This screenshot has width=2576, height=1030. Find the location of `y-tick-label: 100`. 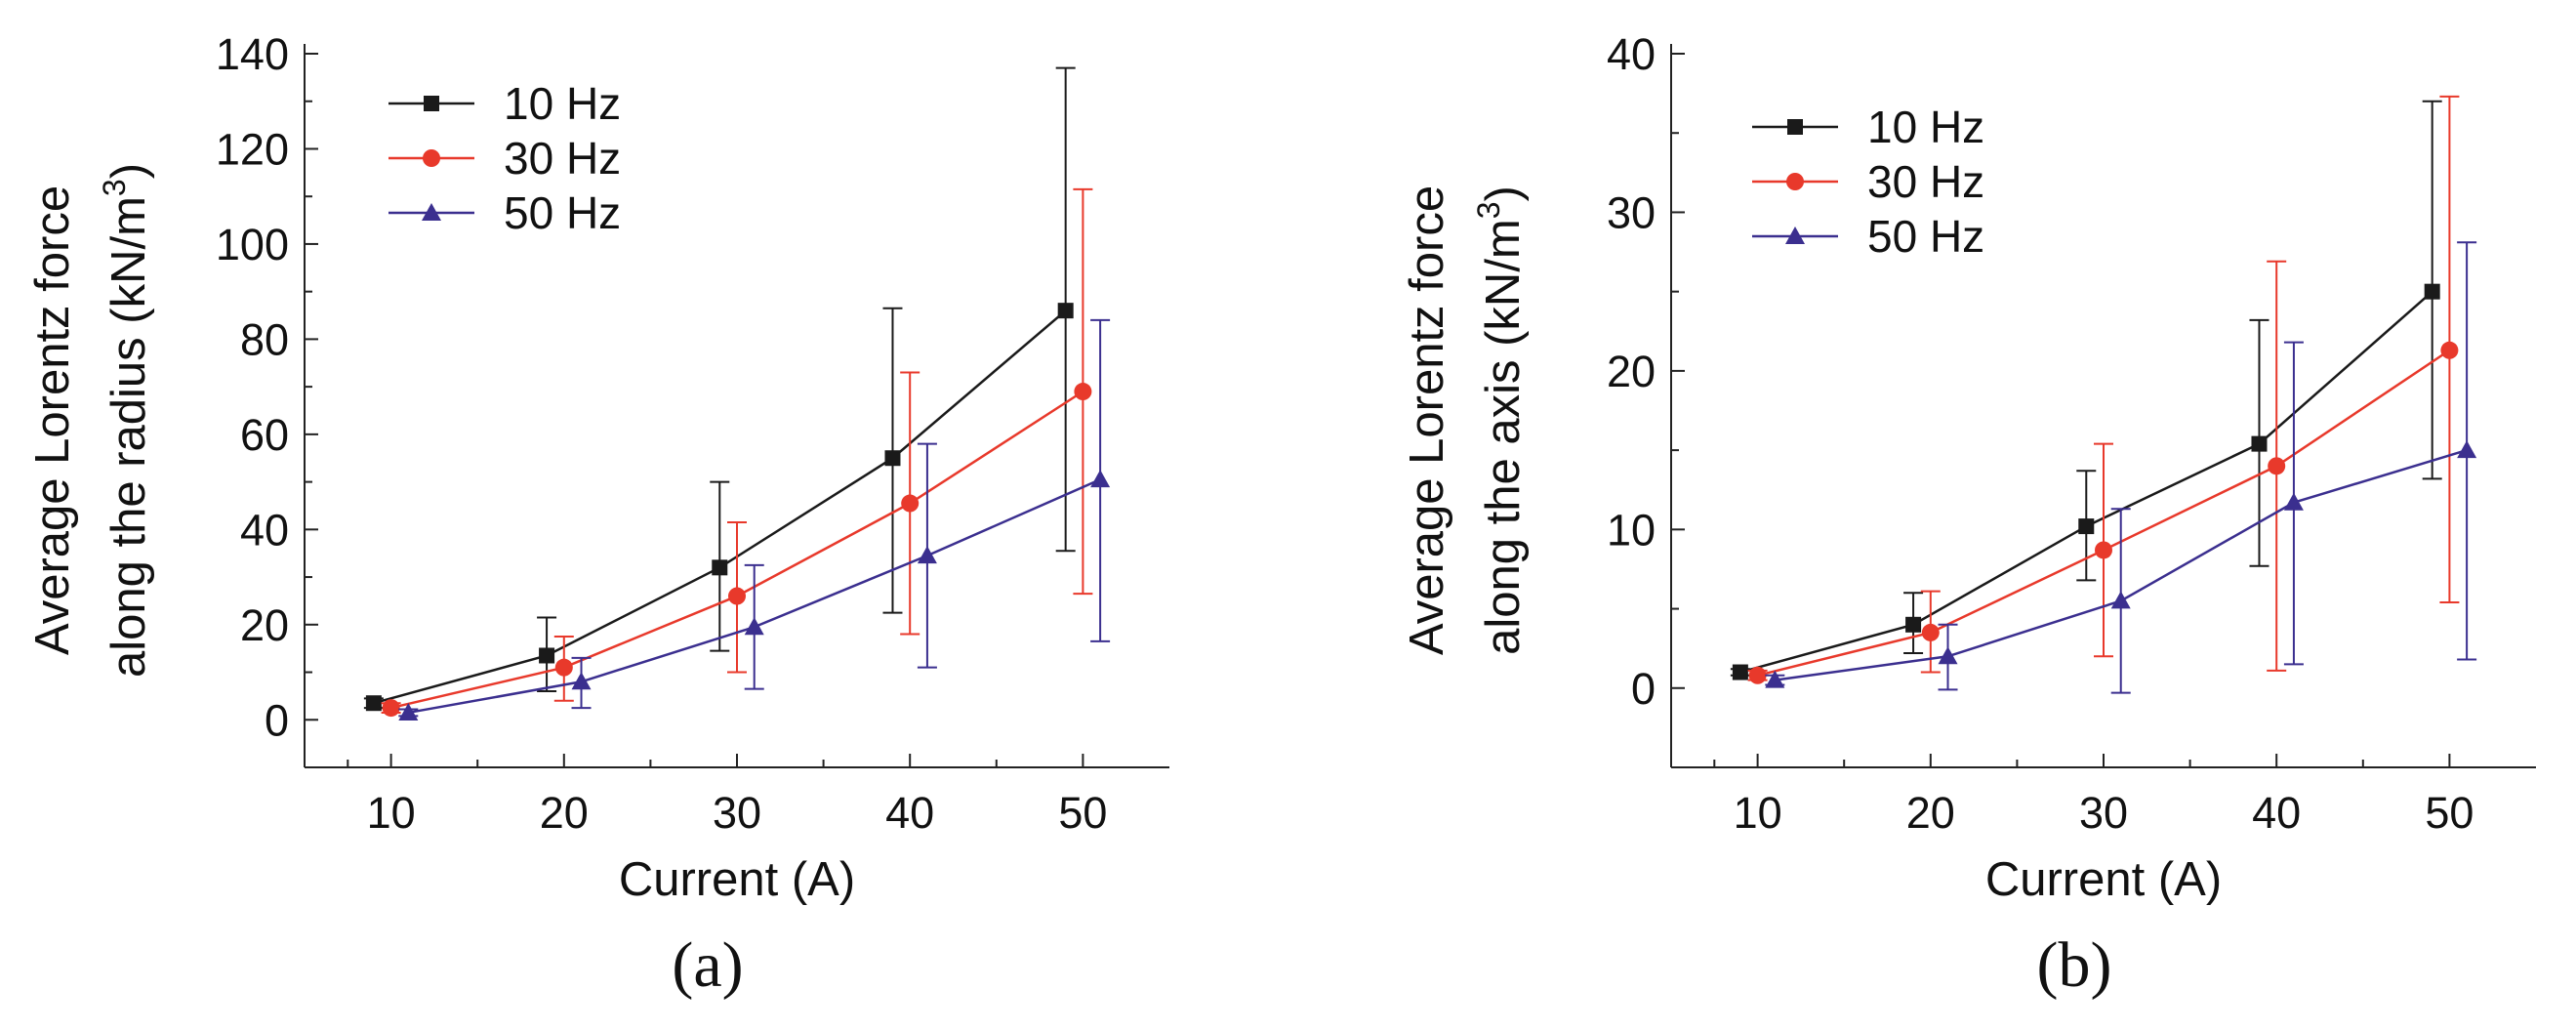

y-tick-label: 100 is located at coordinates (252, 244).